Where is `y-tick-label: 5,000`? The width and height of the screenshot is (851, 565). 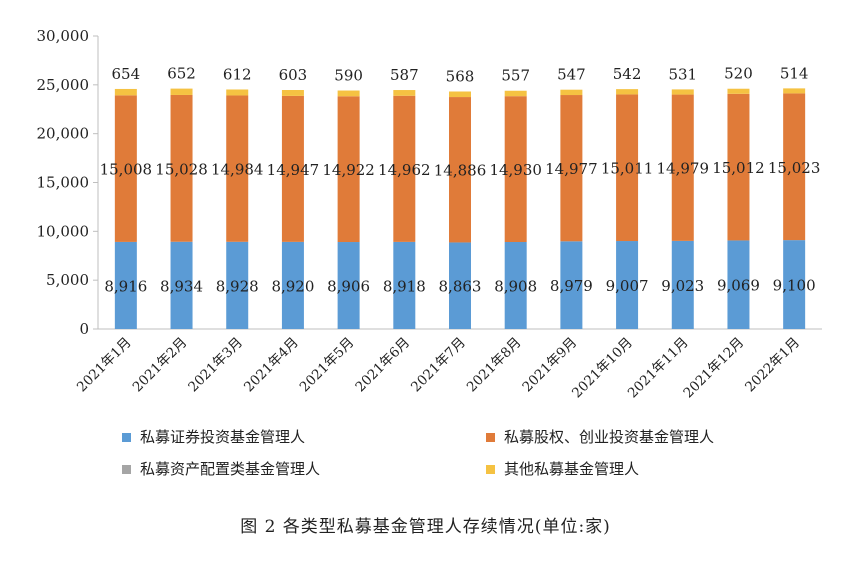 y-tick-label: 5,000 is located at coordinates (67, 280).